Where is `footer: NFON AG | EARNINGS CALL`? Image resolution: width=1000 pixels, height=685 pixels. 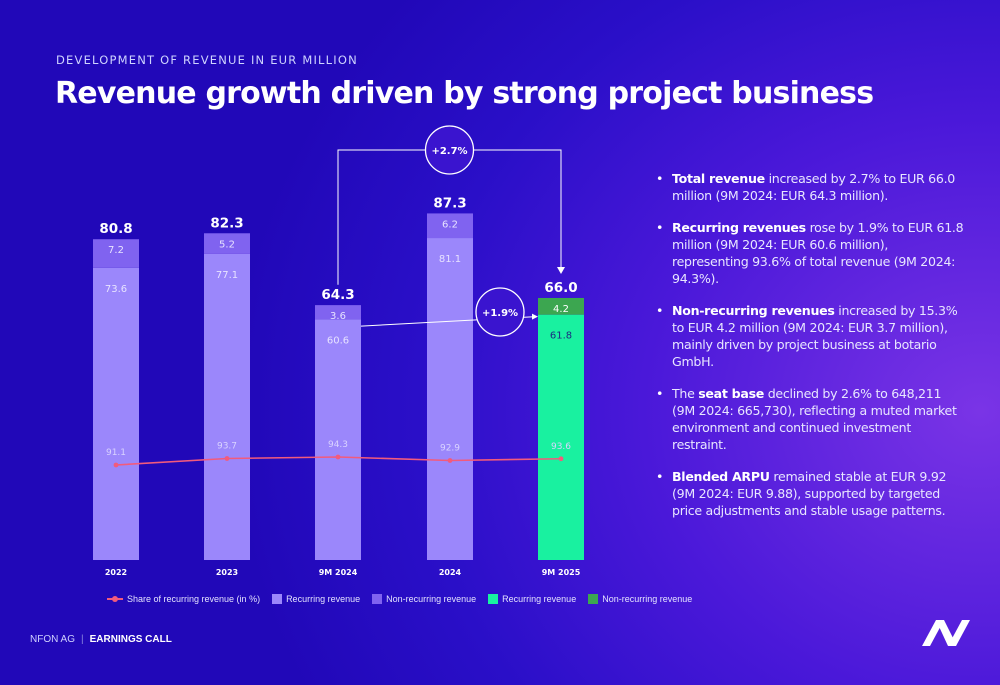
footer: NFON AG | EARNINGS CALL is located at coordinates (101, 639).